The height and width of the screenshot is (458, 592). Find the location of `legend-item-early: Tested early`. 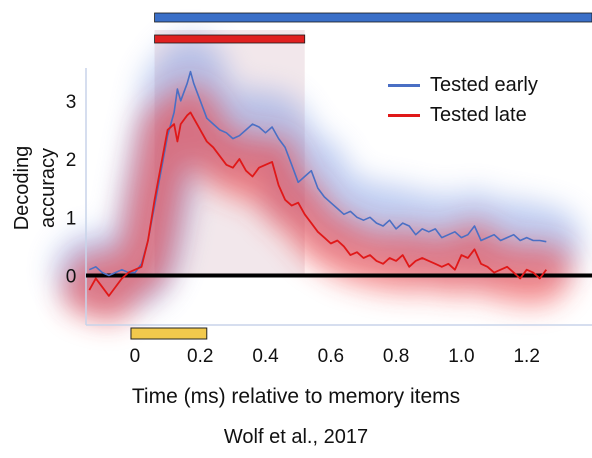

legend-item-early: Tested early is located at coordinates (463, 85).